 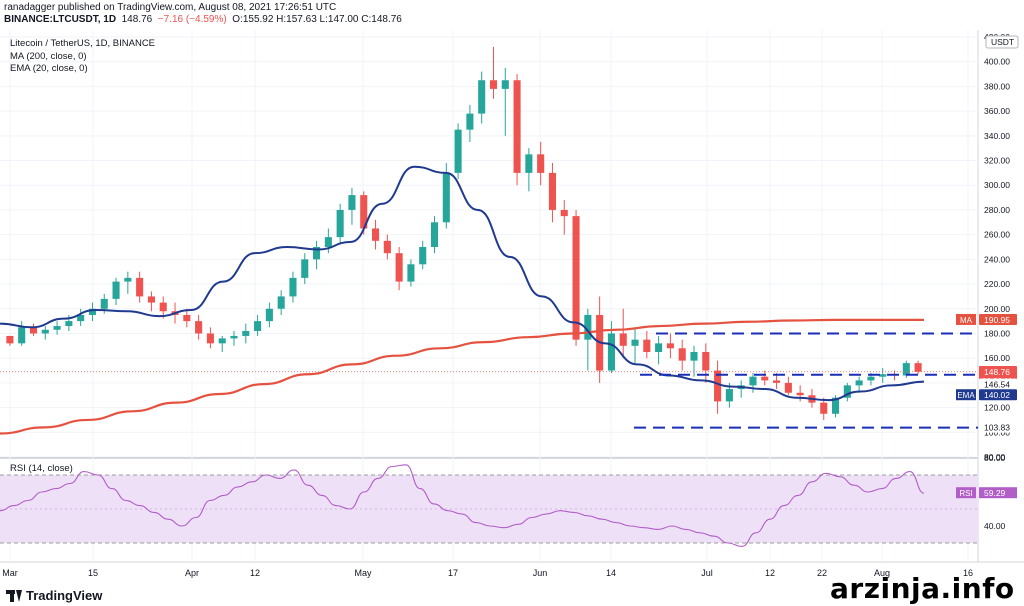 I want to click on tradingview-icon, so click(x=14, y=596).